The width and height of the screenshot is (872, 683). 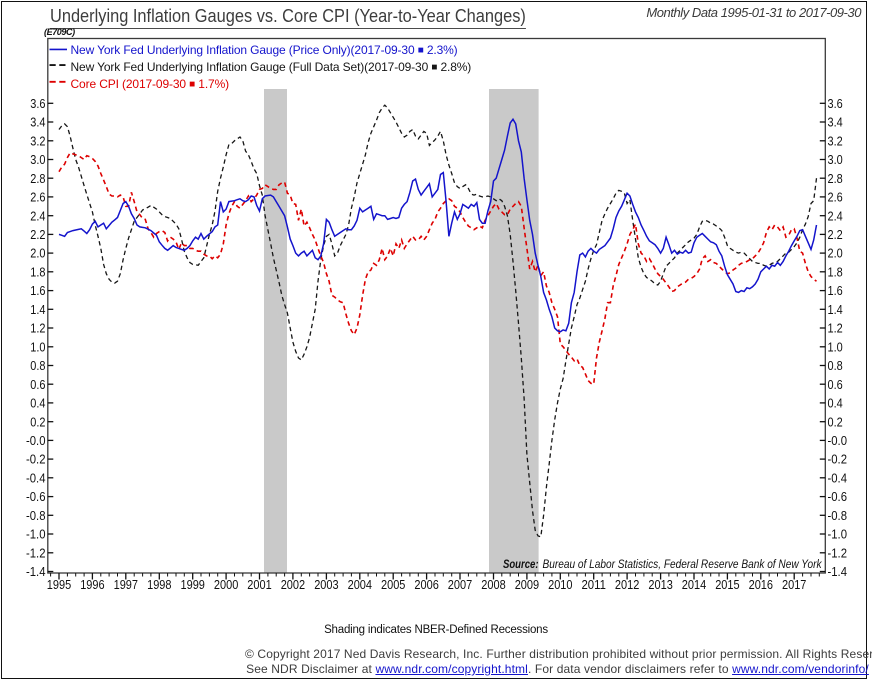 What do you see at coordinates (393, 584) in the screenshot?
I see `svg-text: 2005` at bounding box center [393, 584].